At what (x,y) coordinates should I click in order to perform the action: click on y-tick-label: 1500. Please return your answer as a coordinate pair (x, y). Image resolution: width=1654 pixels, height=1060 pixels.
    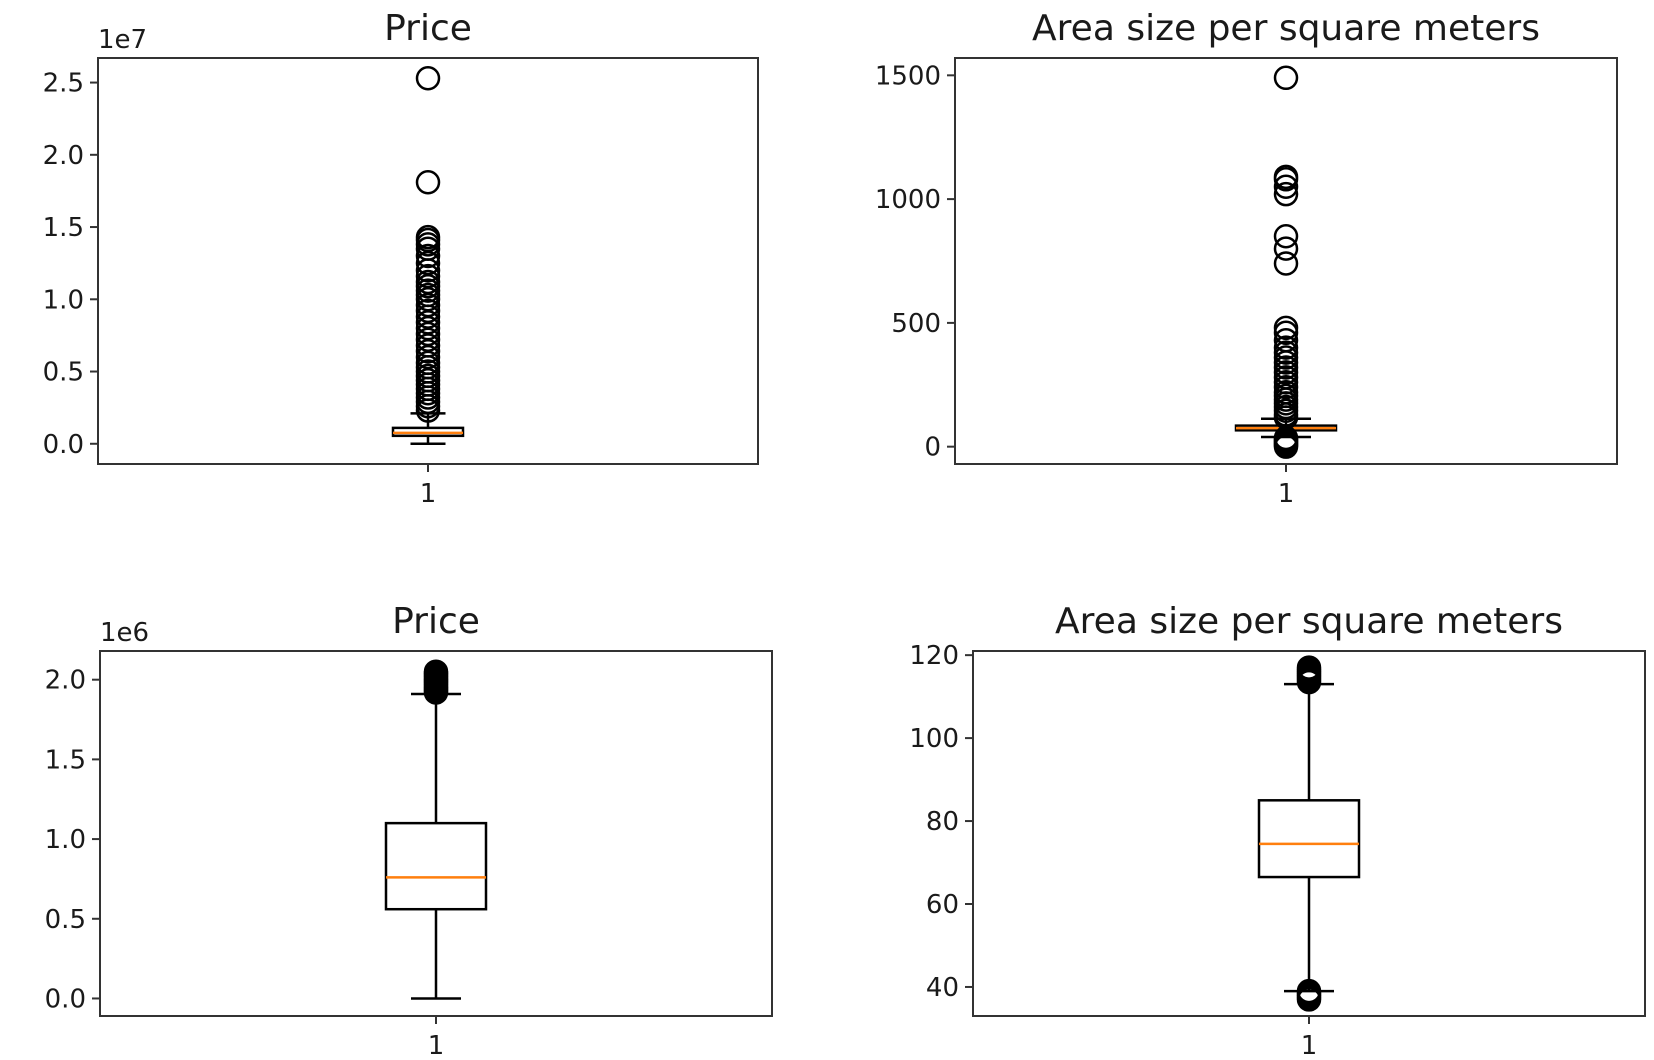
    Looking at the image, I should click on (908, 76).